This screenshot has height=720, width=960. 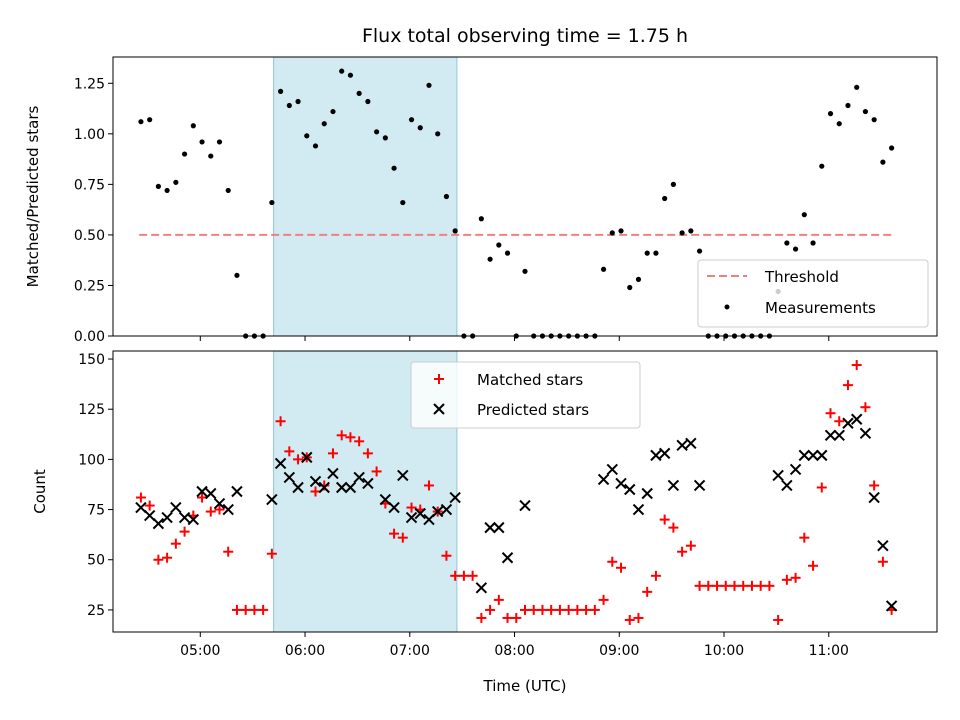 What do you see at coordinates (365, 196) in the screenshot?
I see `top-span-rect` at bounding box center [365, 196].